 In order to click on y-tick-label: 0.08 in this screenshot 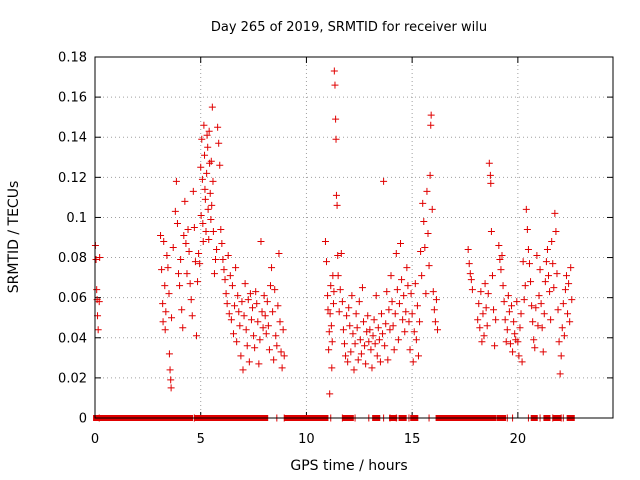, I will do `click(72, 258)`.